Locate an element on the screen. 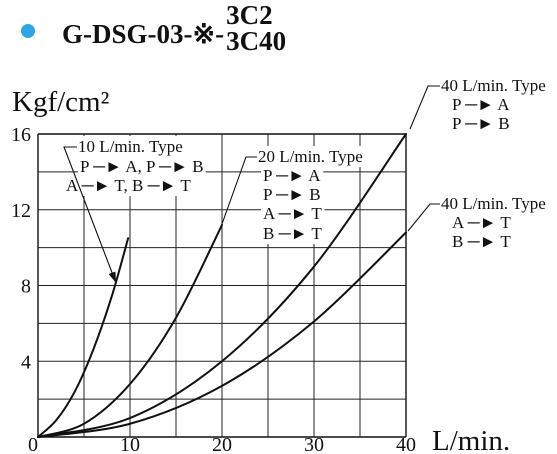  callout-flow-label: P ─► A, P ─► B is located at coordinates (142, 166).